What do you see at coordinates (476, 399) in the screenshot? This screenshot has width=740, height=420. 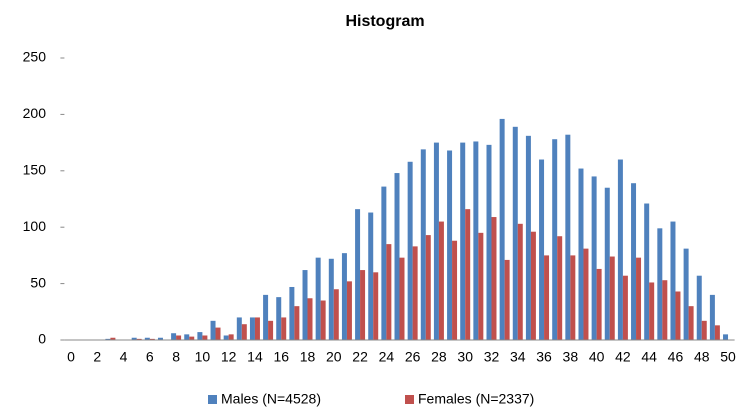 I see `legend-label: Females (N=2337)` at bounding box center [476, 399].